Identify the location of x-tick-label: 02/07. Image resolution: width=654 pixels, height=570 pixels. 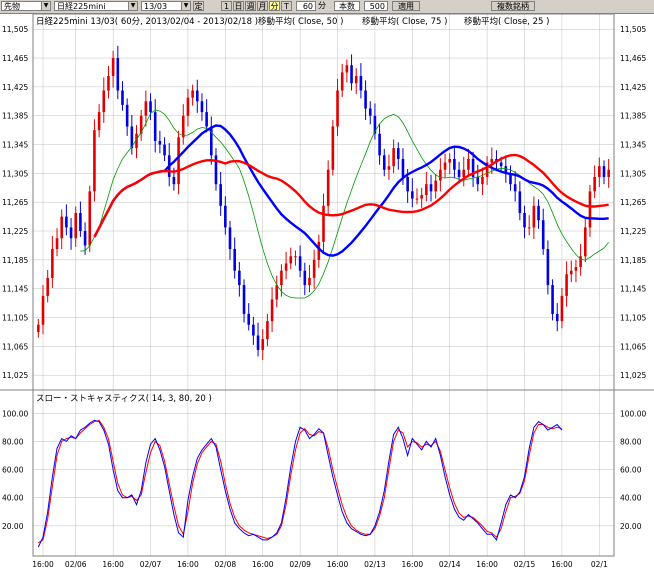
(151, 564).